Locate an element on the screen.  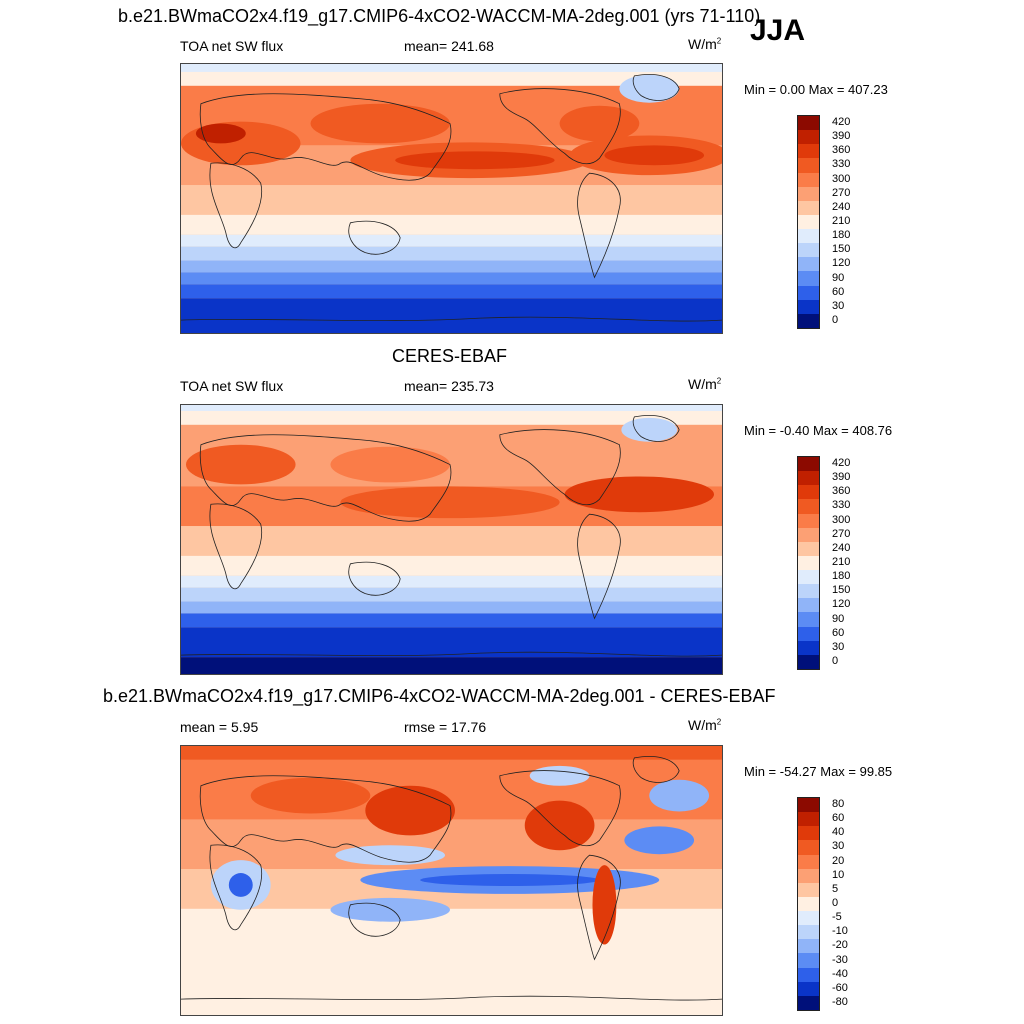
colorbar-tick-label: 5 is located at coordinates (835, 888).